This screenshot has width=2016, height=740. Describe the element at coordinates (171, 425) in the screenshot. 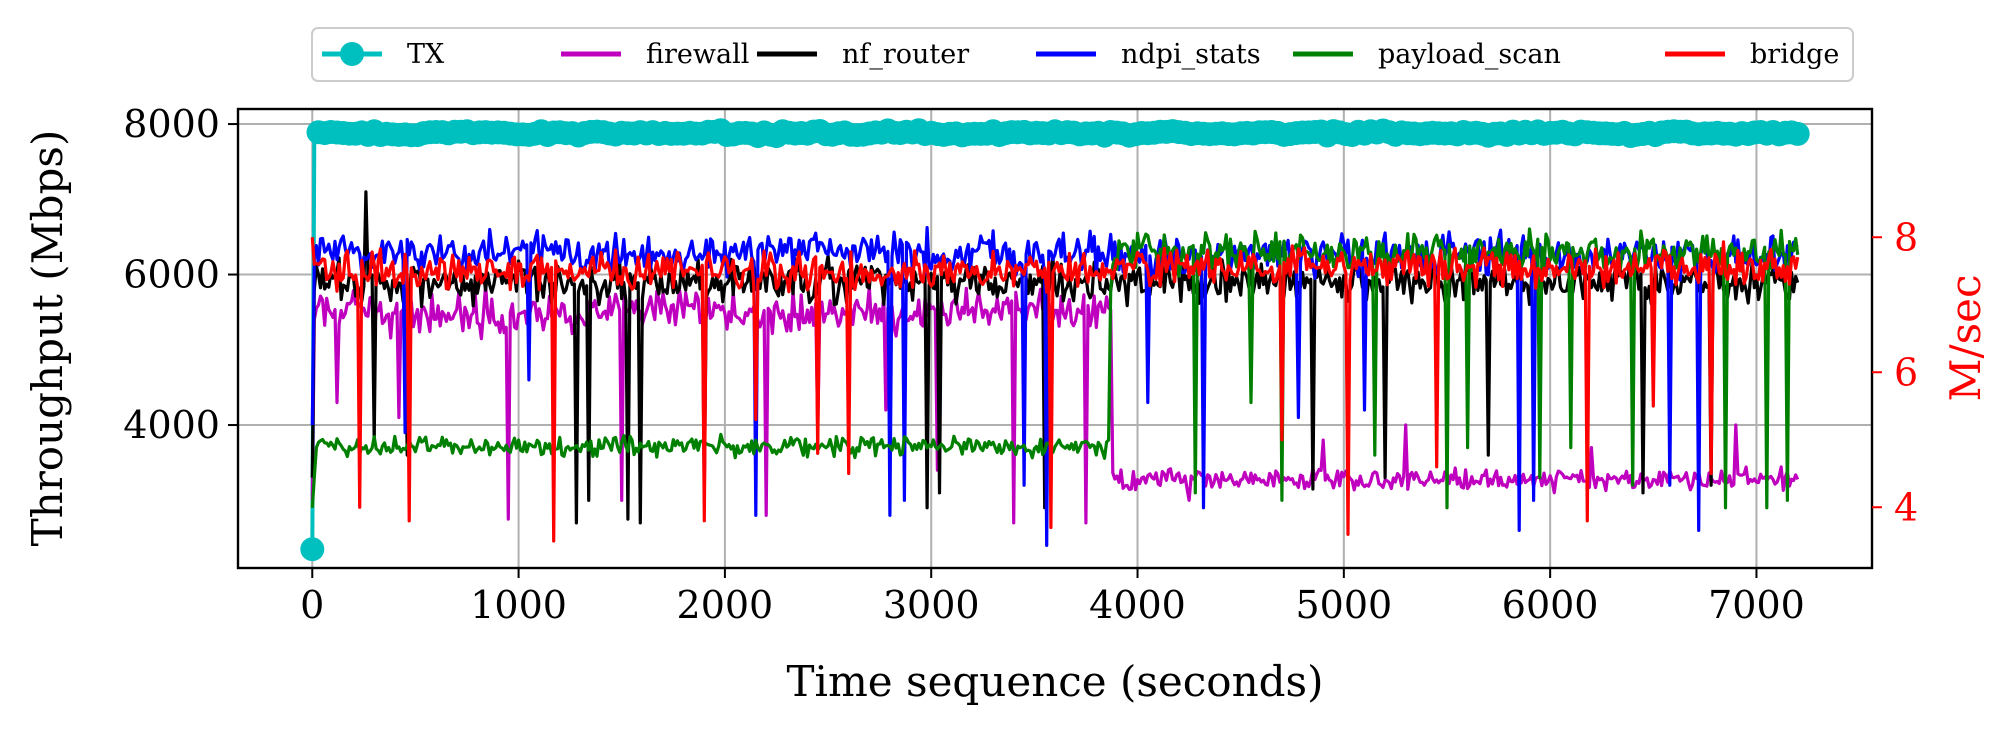

I see `y-tick-label: 4000` at that location.